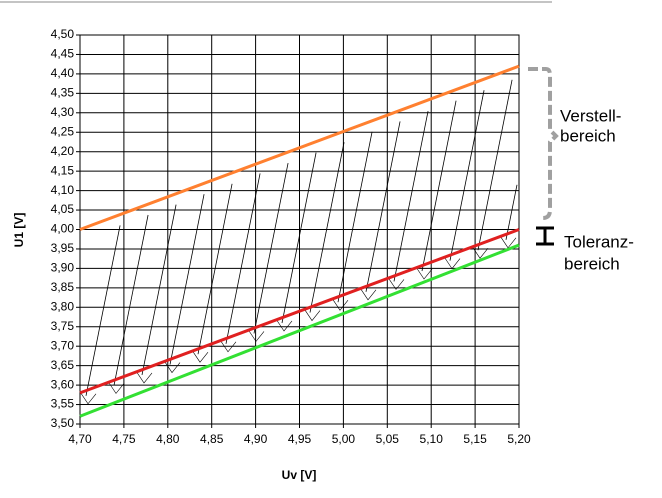 Image resolution: width=662 pixels, height=498 pixels. I want to click on y-tick-label: 4,35, so click(63, 93).